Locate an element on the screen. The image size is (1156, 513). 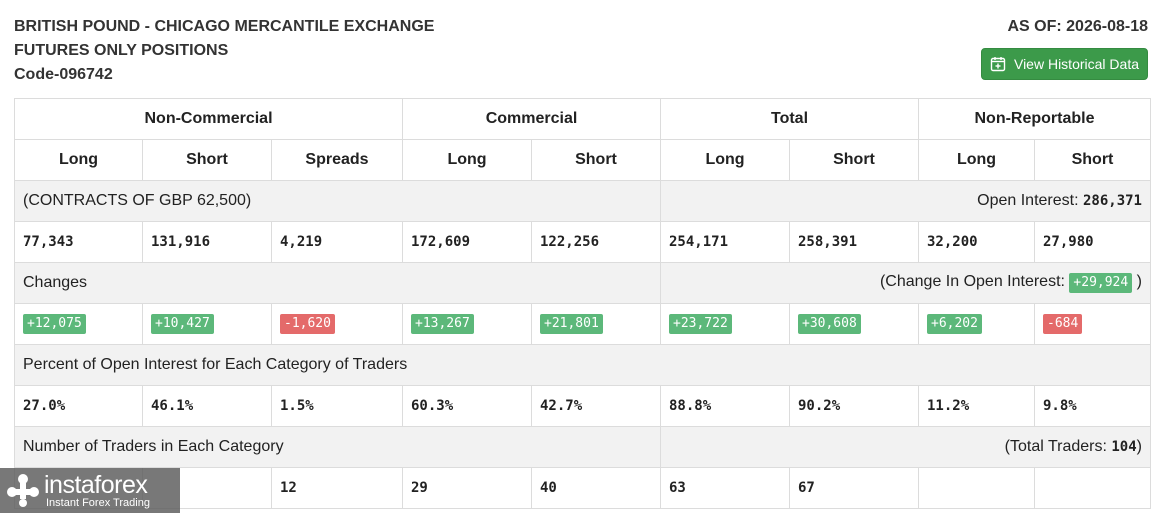
group-header-total: Total is located at coordinates (789, 119).